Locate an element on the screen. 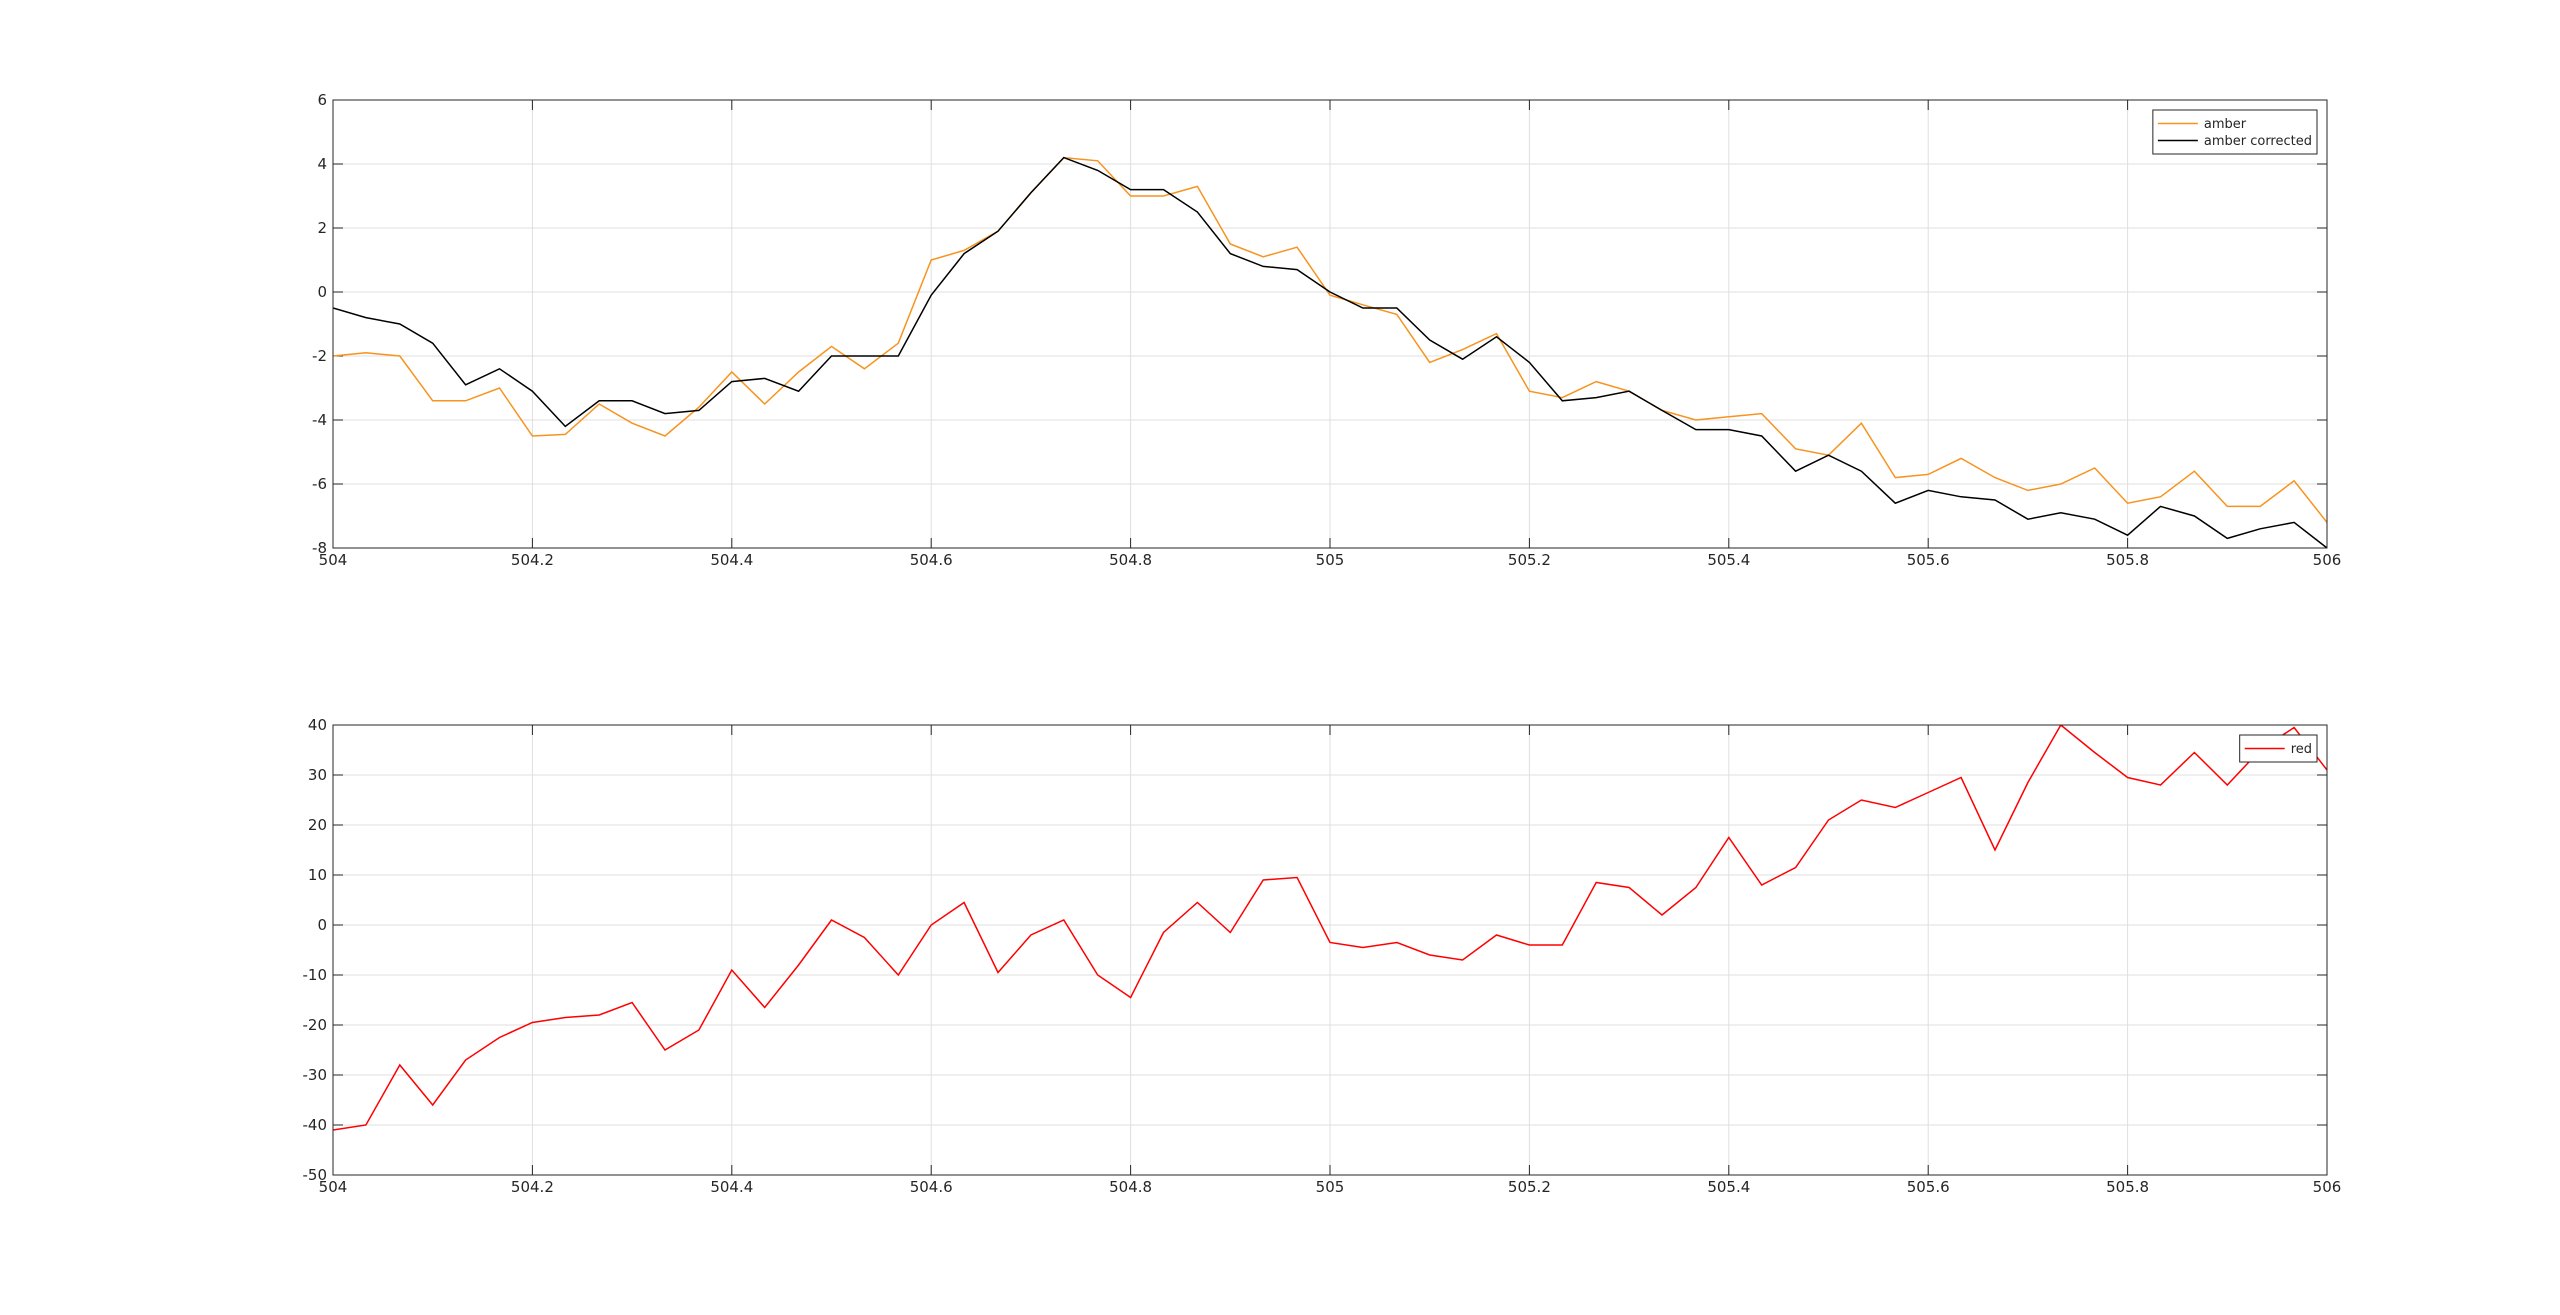 Image resolution: width=2560 pixels, height=1315 pixels. y-tick-label: 4 is located at coordinates (322, 164).